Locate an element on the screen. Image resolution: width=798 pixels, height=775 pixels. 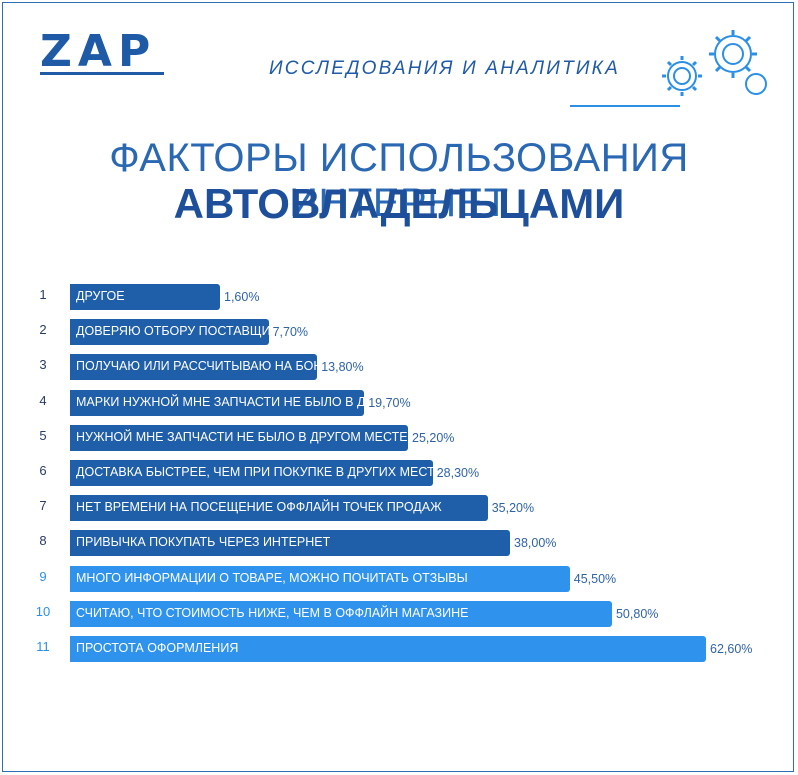
row-number: 10 is located at coordinates (43, 611).